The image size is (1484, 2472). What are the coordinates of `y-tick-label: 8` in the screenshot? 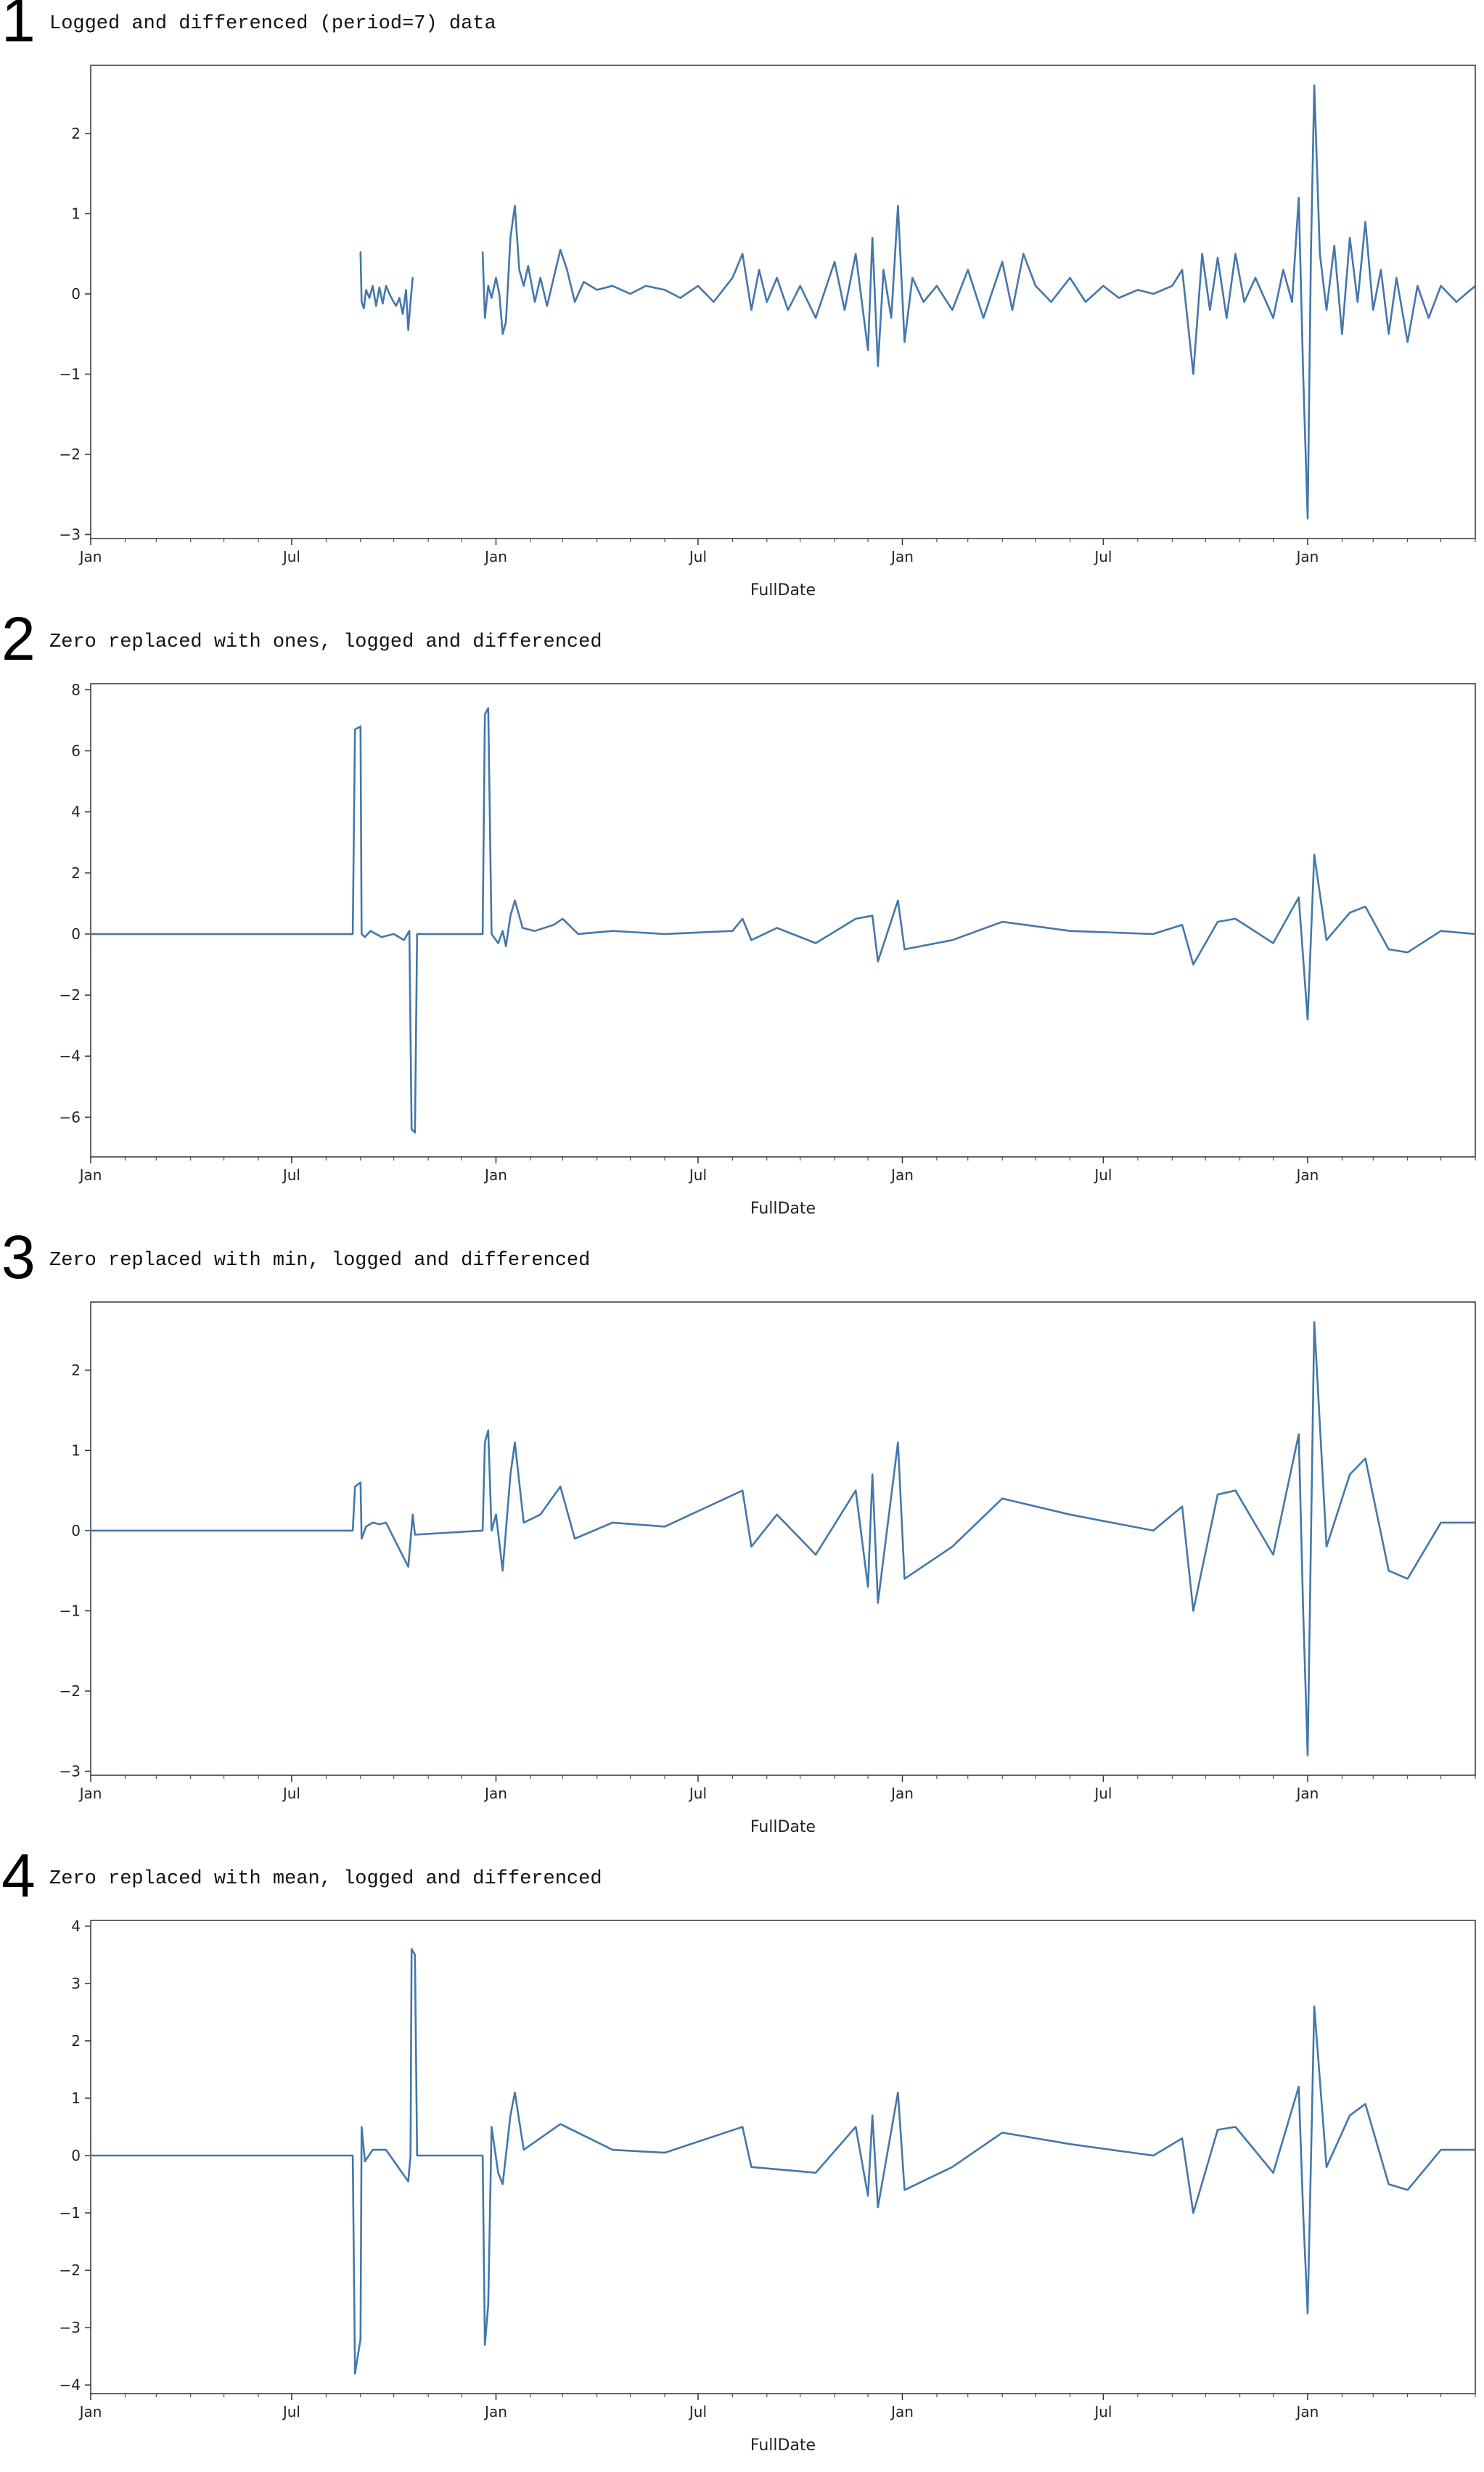 It's located at (76, 690).